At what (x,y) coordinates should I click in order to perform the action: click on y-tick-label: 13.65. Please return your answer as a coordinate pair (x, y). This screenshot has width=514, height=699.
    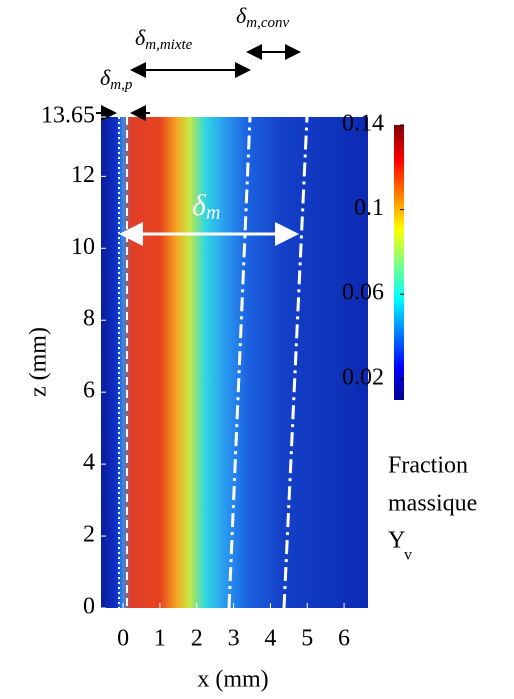
    Looking at the image, I should click on (68, 116).